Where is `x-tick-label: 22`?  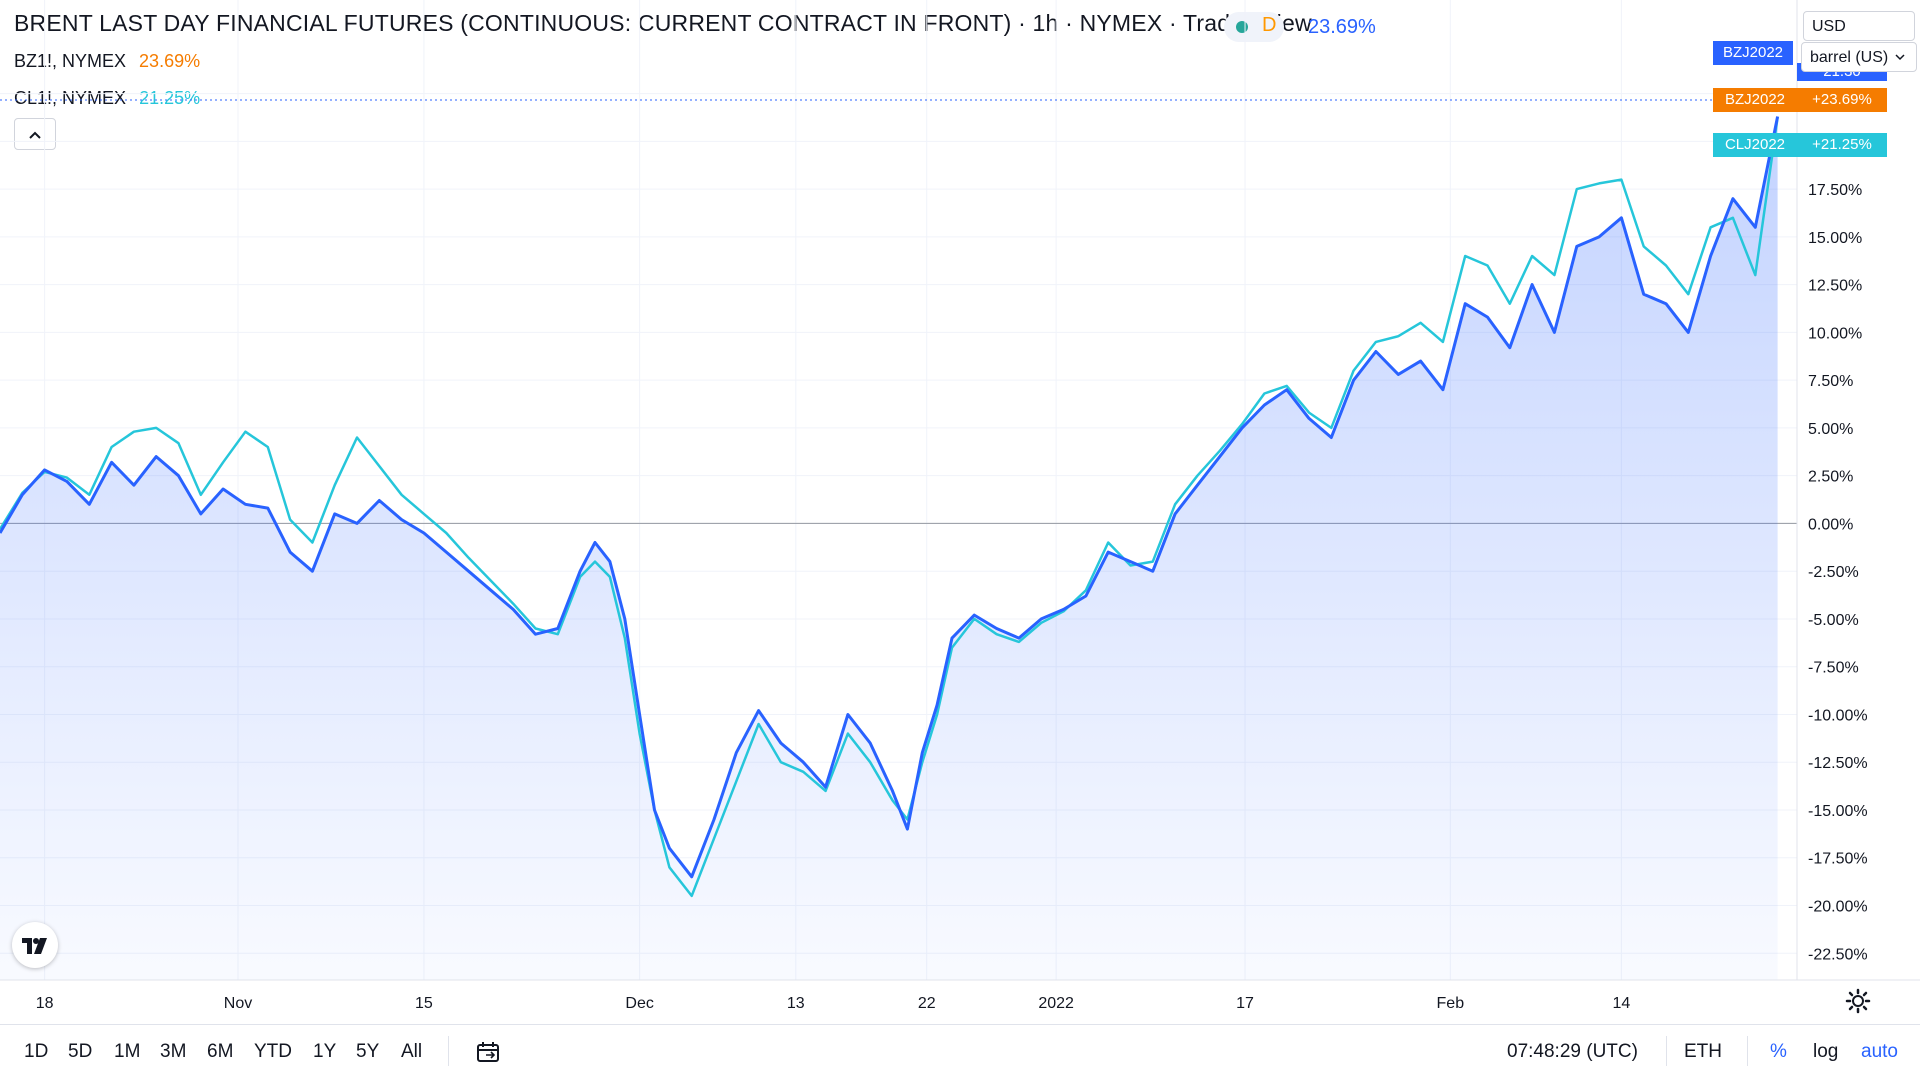
x-tick-label: 22 is located at coordinates (927, 1003).